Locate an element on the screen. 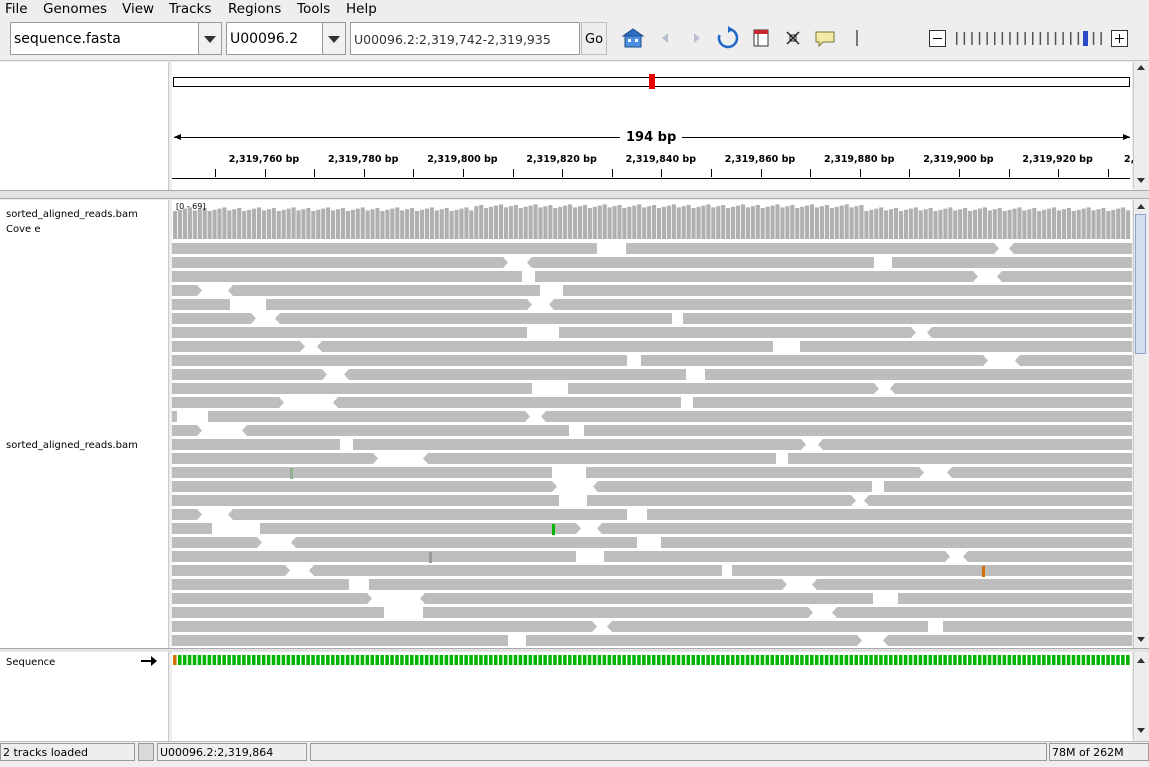  forward-arrow-icon is located at coordinates (697, 38).